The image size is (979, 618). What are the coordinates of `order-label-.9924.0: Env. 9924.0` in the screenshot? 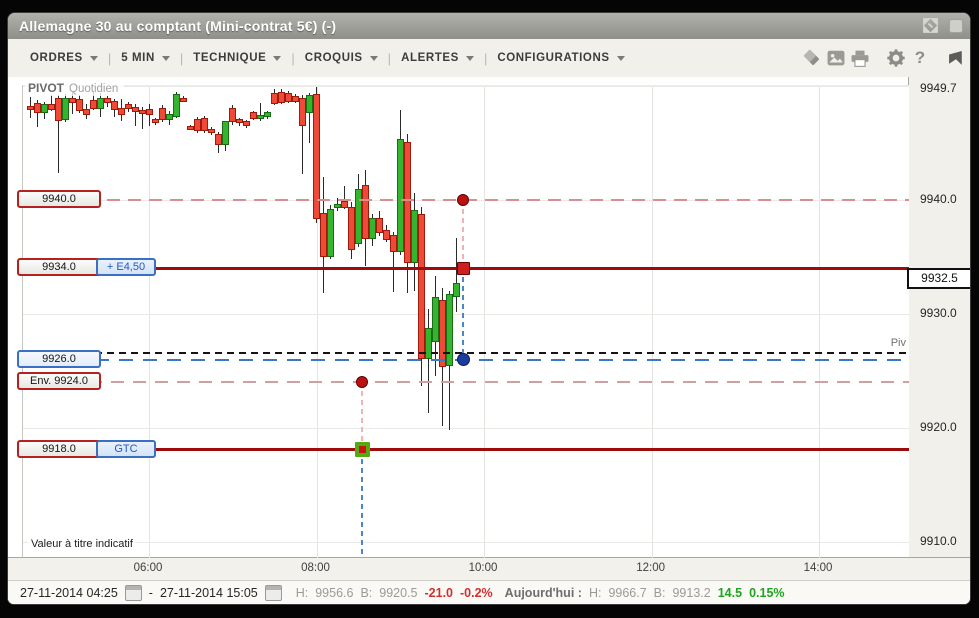 It's located at (59, 381).